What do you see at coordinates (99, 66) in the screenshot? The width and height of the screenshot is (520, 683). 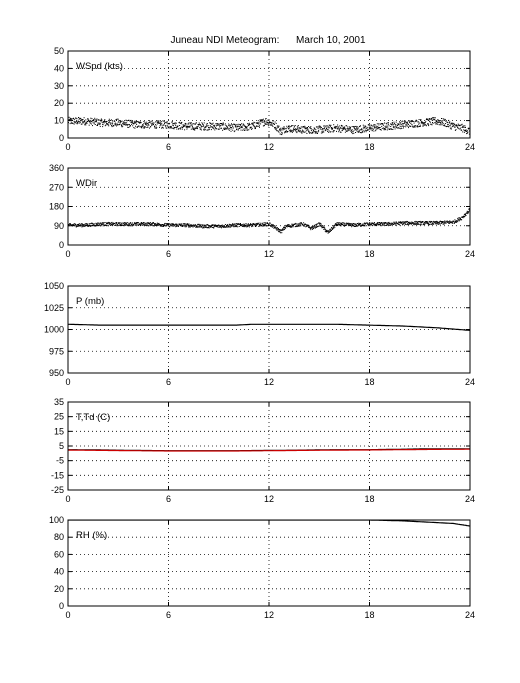 I see `panel-label: WSpd (kts)` at bounding box center [99, 66].